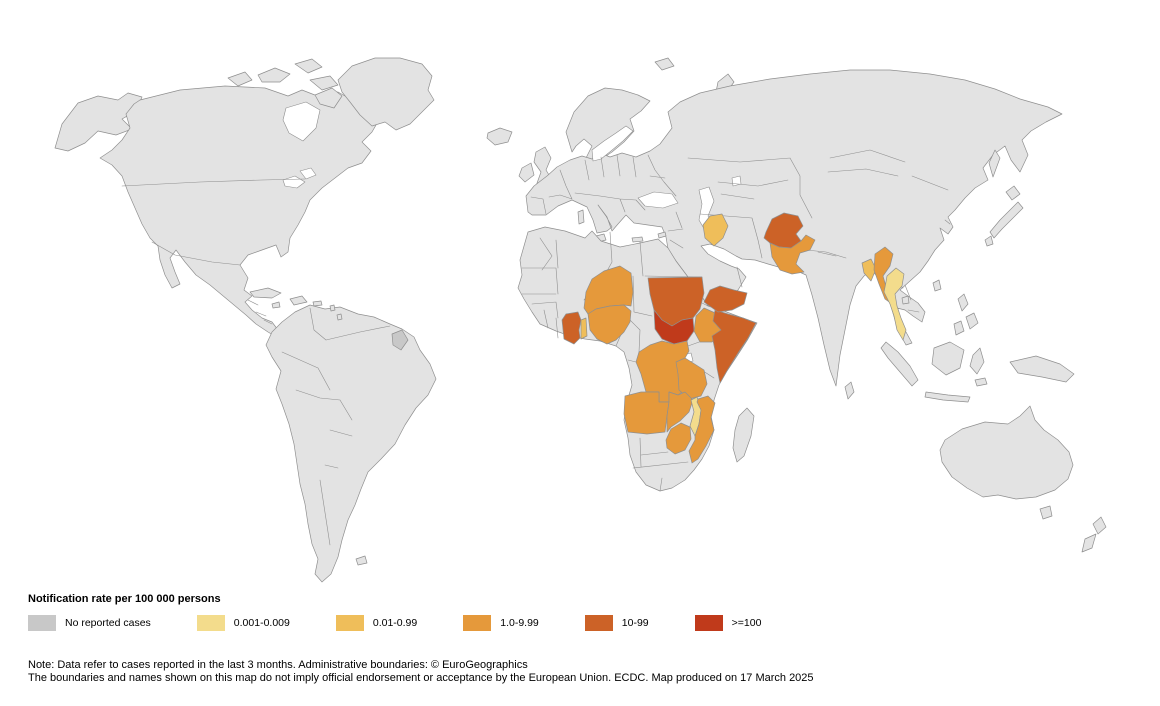 The height and width of the screenshot is (706, 1160). Describe the element at coordinates (635, 623) in the screenshot. I see `legend-label: 10-99` at that location.